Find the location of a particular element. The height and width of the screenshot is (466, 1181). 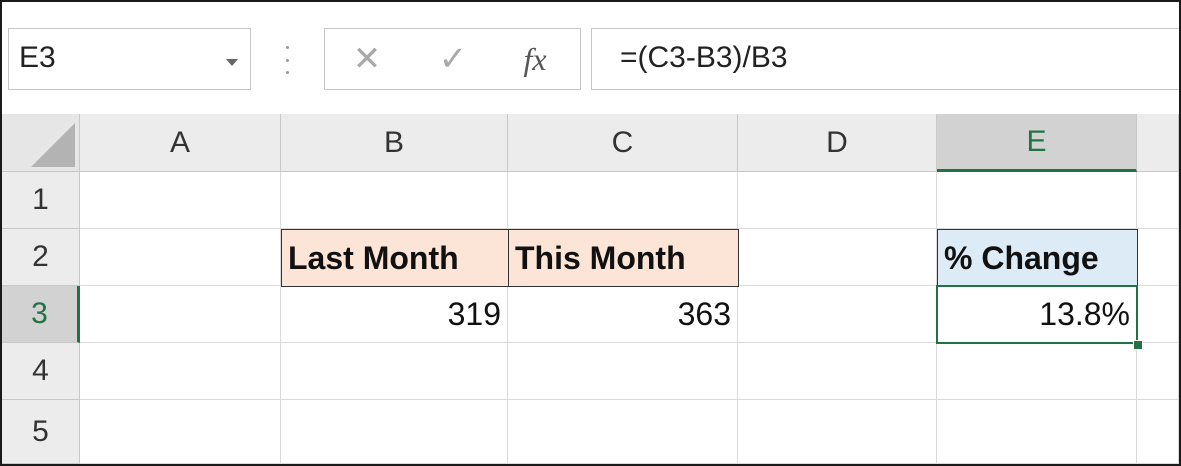

cell-c5 is located at coordinates (623, 432).